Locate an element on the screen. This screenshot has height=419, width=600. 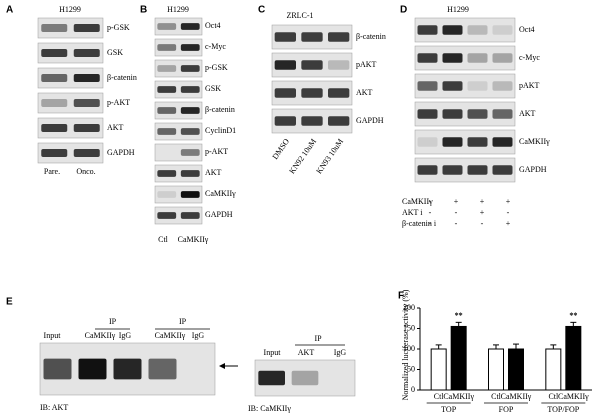
label: Pare. is located at coordinates (52, 171).